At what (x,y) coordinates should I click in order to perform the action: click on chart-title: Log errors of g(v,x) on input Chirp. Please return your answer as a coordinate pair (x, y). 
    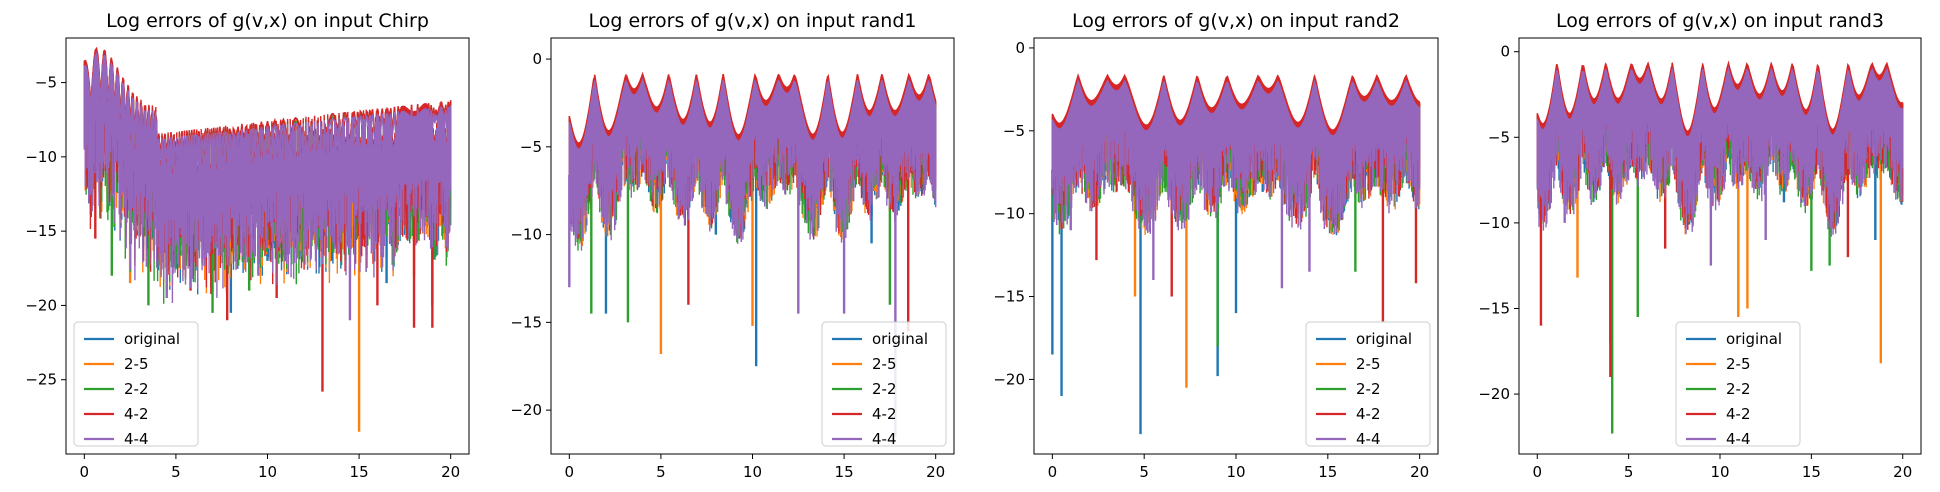
    Looking at the image, I should click on (267, 21).